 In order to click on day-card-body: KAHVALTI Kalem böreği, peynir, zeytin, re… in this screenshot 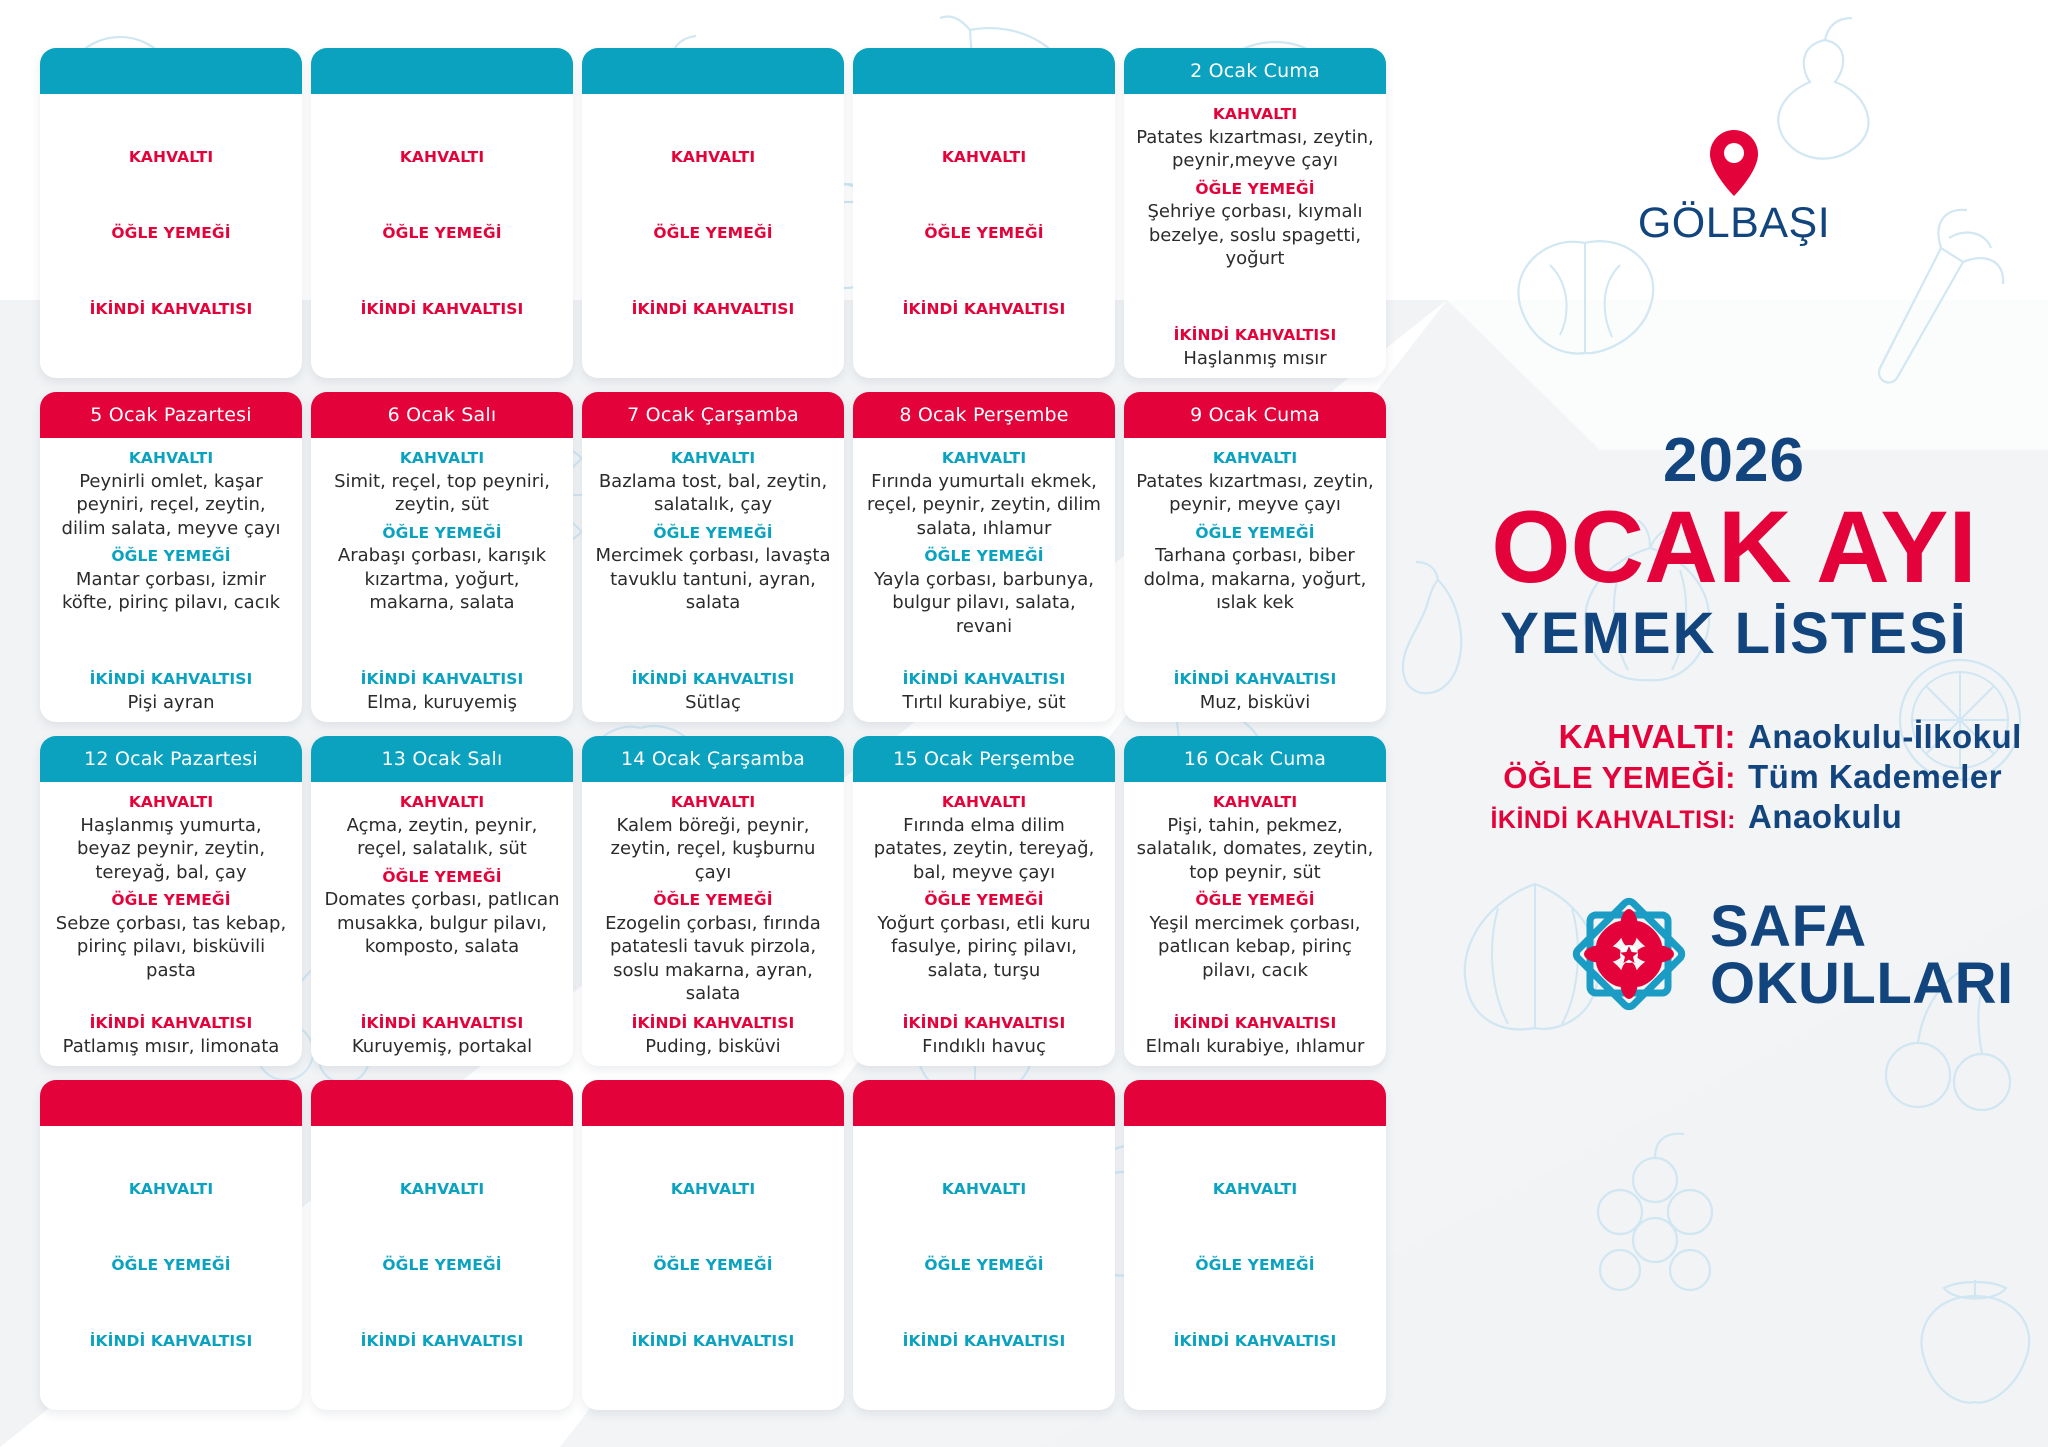, I will do `click(713, 924)`.